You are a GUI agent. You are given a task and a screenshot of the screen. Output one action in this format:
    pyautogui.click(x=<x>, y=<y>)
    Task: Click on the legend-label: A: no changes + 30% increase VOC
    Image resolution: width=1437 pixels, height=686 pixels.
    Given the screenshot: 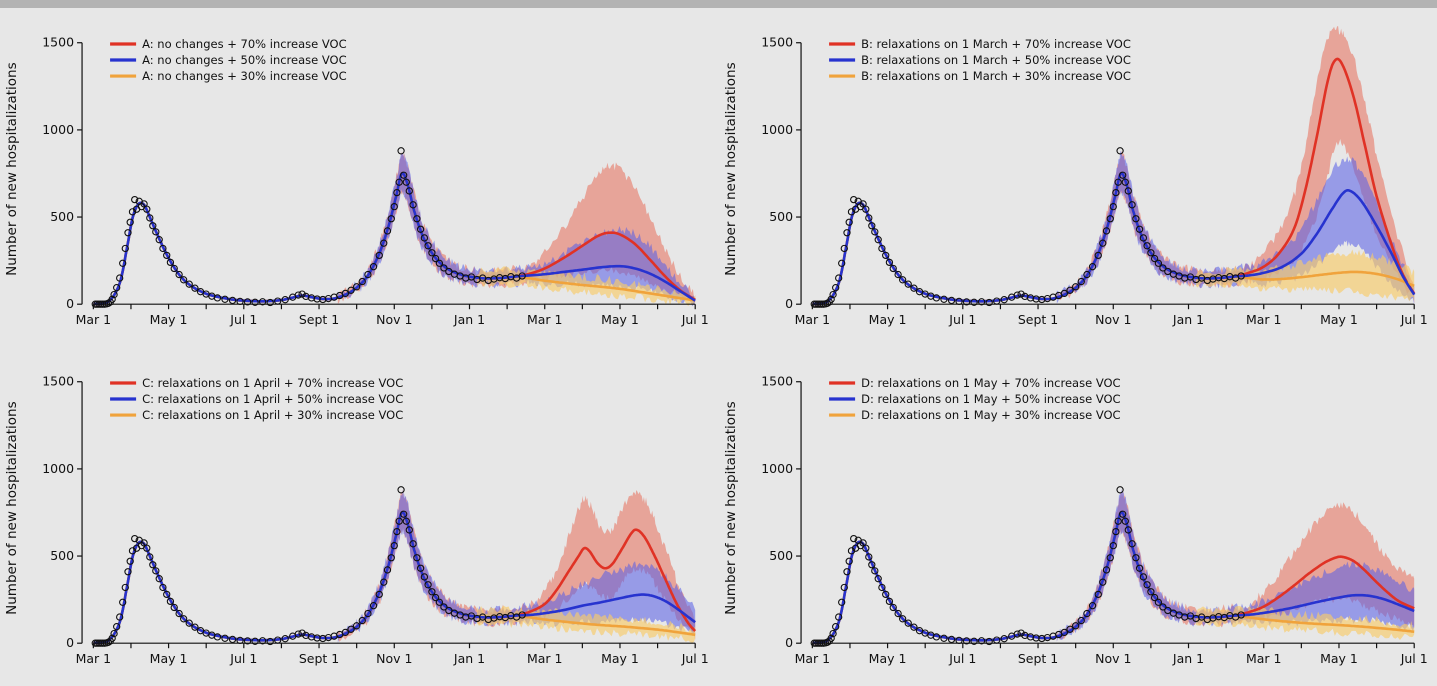 What is the action you would take?
    pyautogui.click(x=244, y=76)
    